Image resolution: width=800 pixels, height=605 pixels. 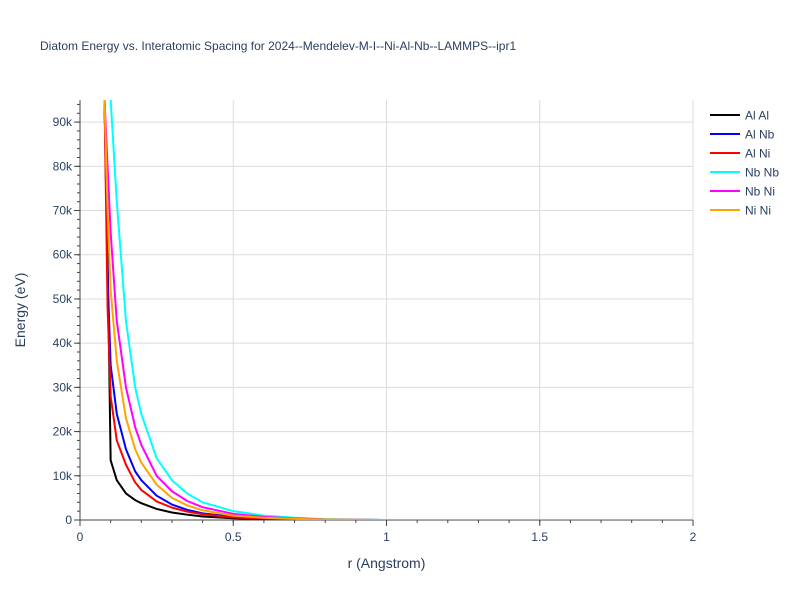 What do you see at coordinates (63, 343) in the screenshot?
I see `y-tick-label: 40k` at bounding box center [63, 343].